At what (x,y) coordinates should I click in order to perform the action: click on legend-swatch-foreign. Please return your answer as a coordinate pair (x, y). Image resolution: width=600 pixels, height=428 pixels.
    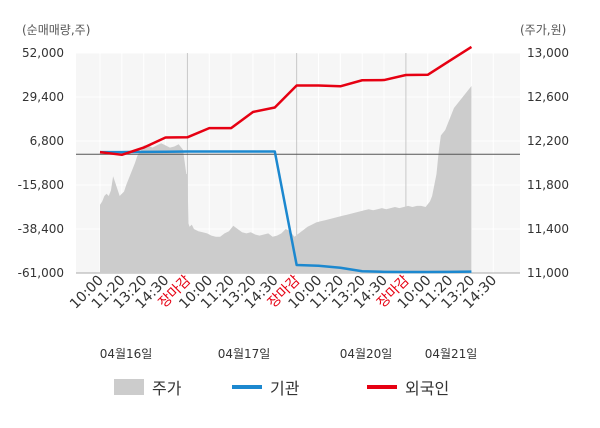
    Looking at the image, I should click on (382, 387).